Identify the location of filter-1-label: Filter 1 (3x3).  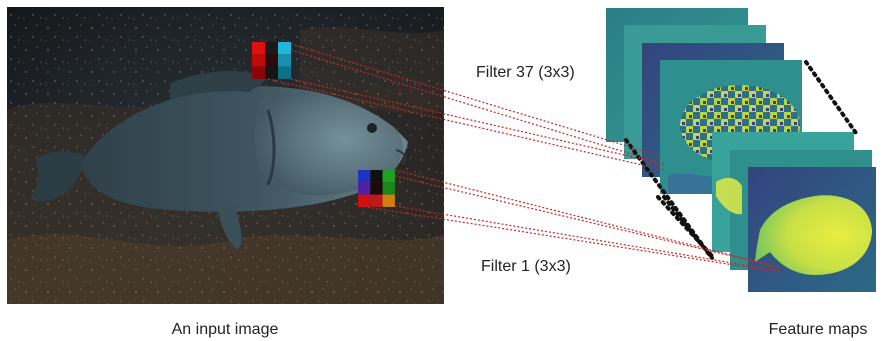
(526, 266).